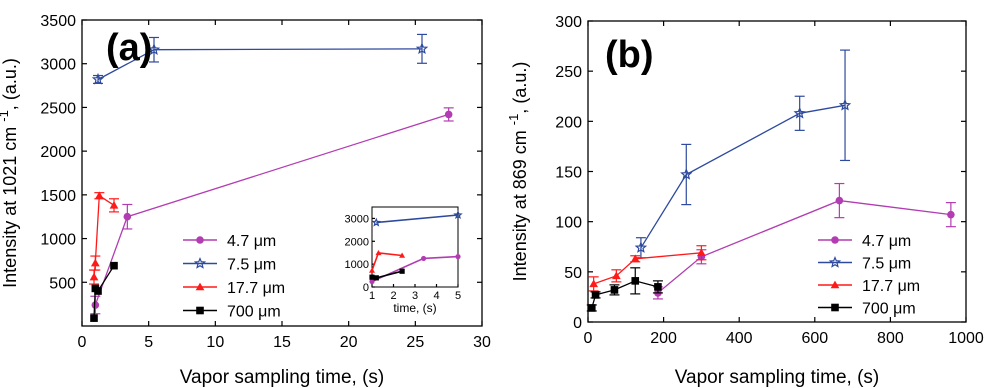 The image size is (985, 388). I want to click on x-tick-label: 400, so click(739, 338).